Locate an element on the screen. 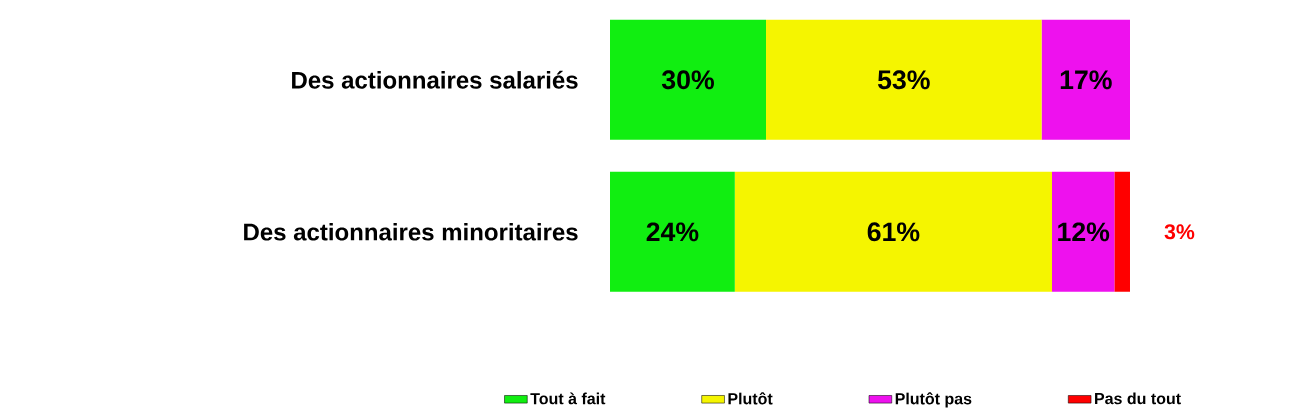  data-label: 61% is located at coordinates (893, 232).